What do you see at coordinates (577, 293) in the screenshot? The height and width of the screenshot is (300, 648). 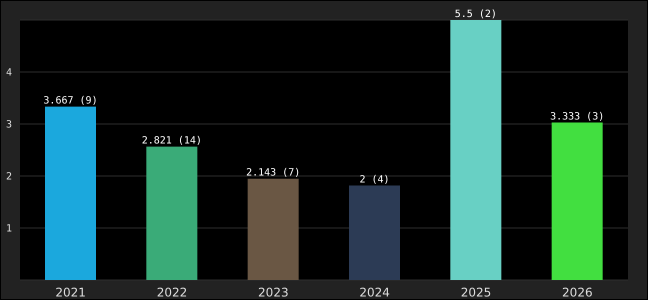 I see `x-tick-label: 2026` at bounding box center [577, 293].